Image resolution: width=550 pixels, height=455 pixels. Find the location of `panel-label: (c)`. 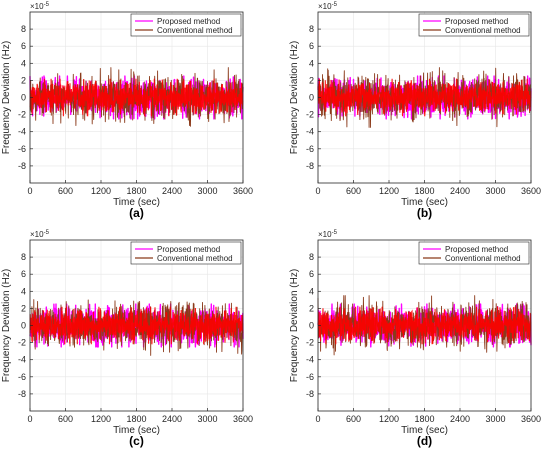

panel-label: (c) is located at coordinates (136, 441).